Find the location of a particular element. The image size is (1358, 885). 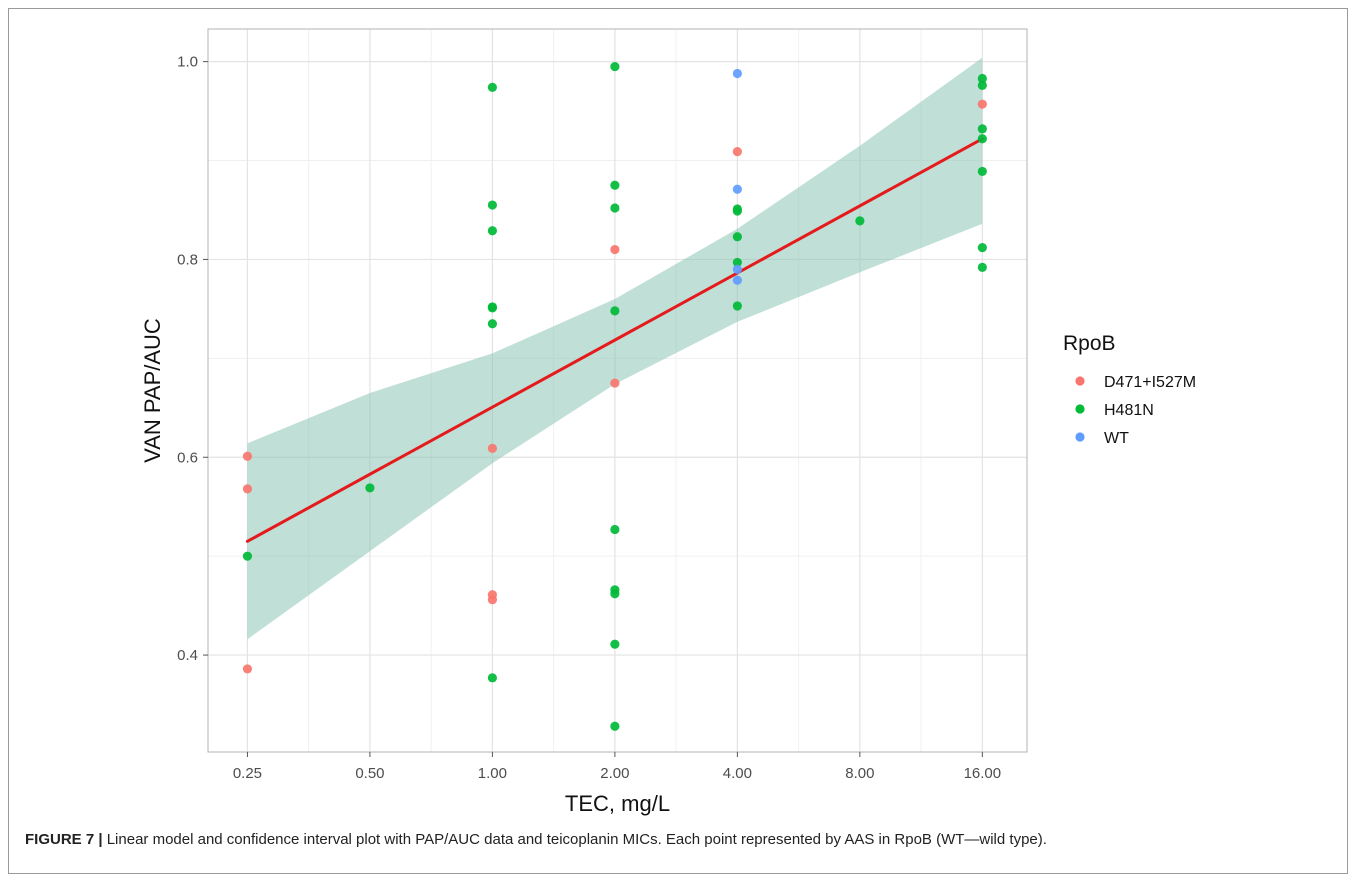

y-tick-label: 1.0 is located at coordinates (187, 62).